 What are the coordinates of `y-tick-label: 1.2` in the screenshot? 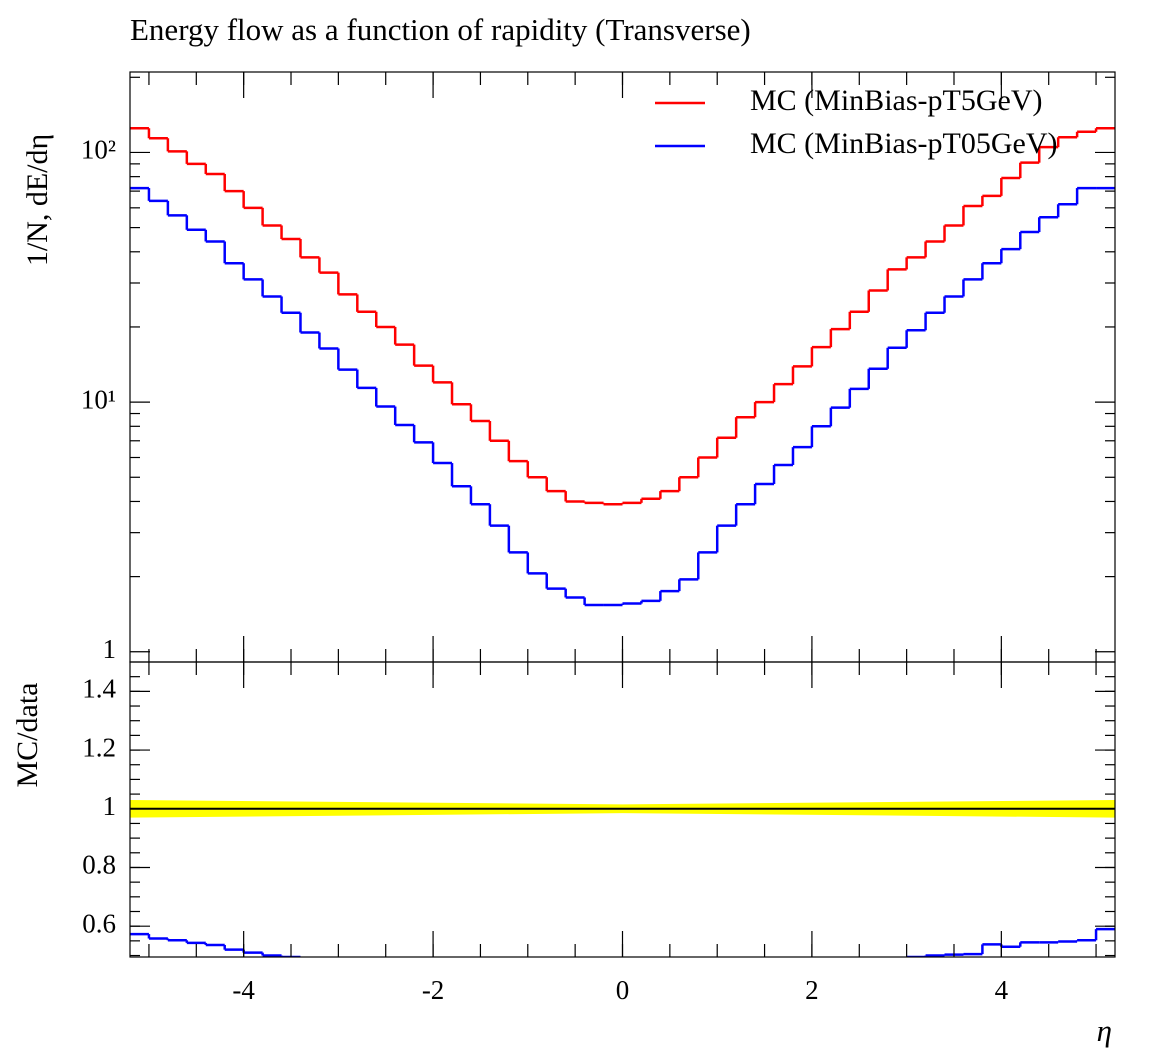 It's located at (99, 747).